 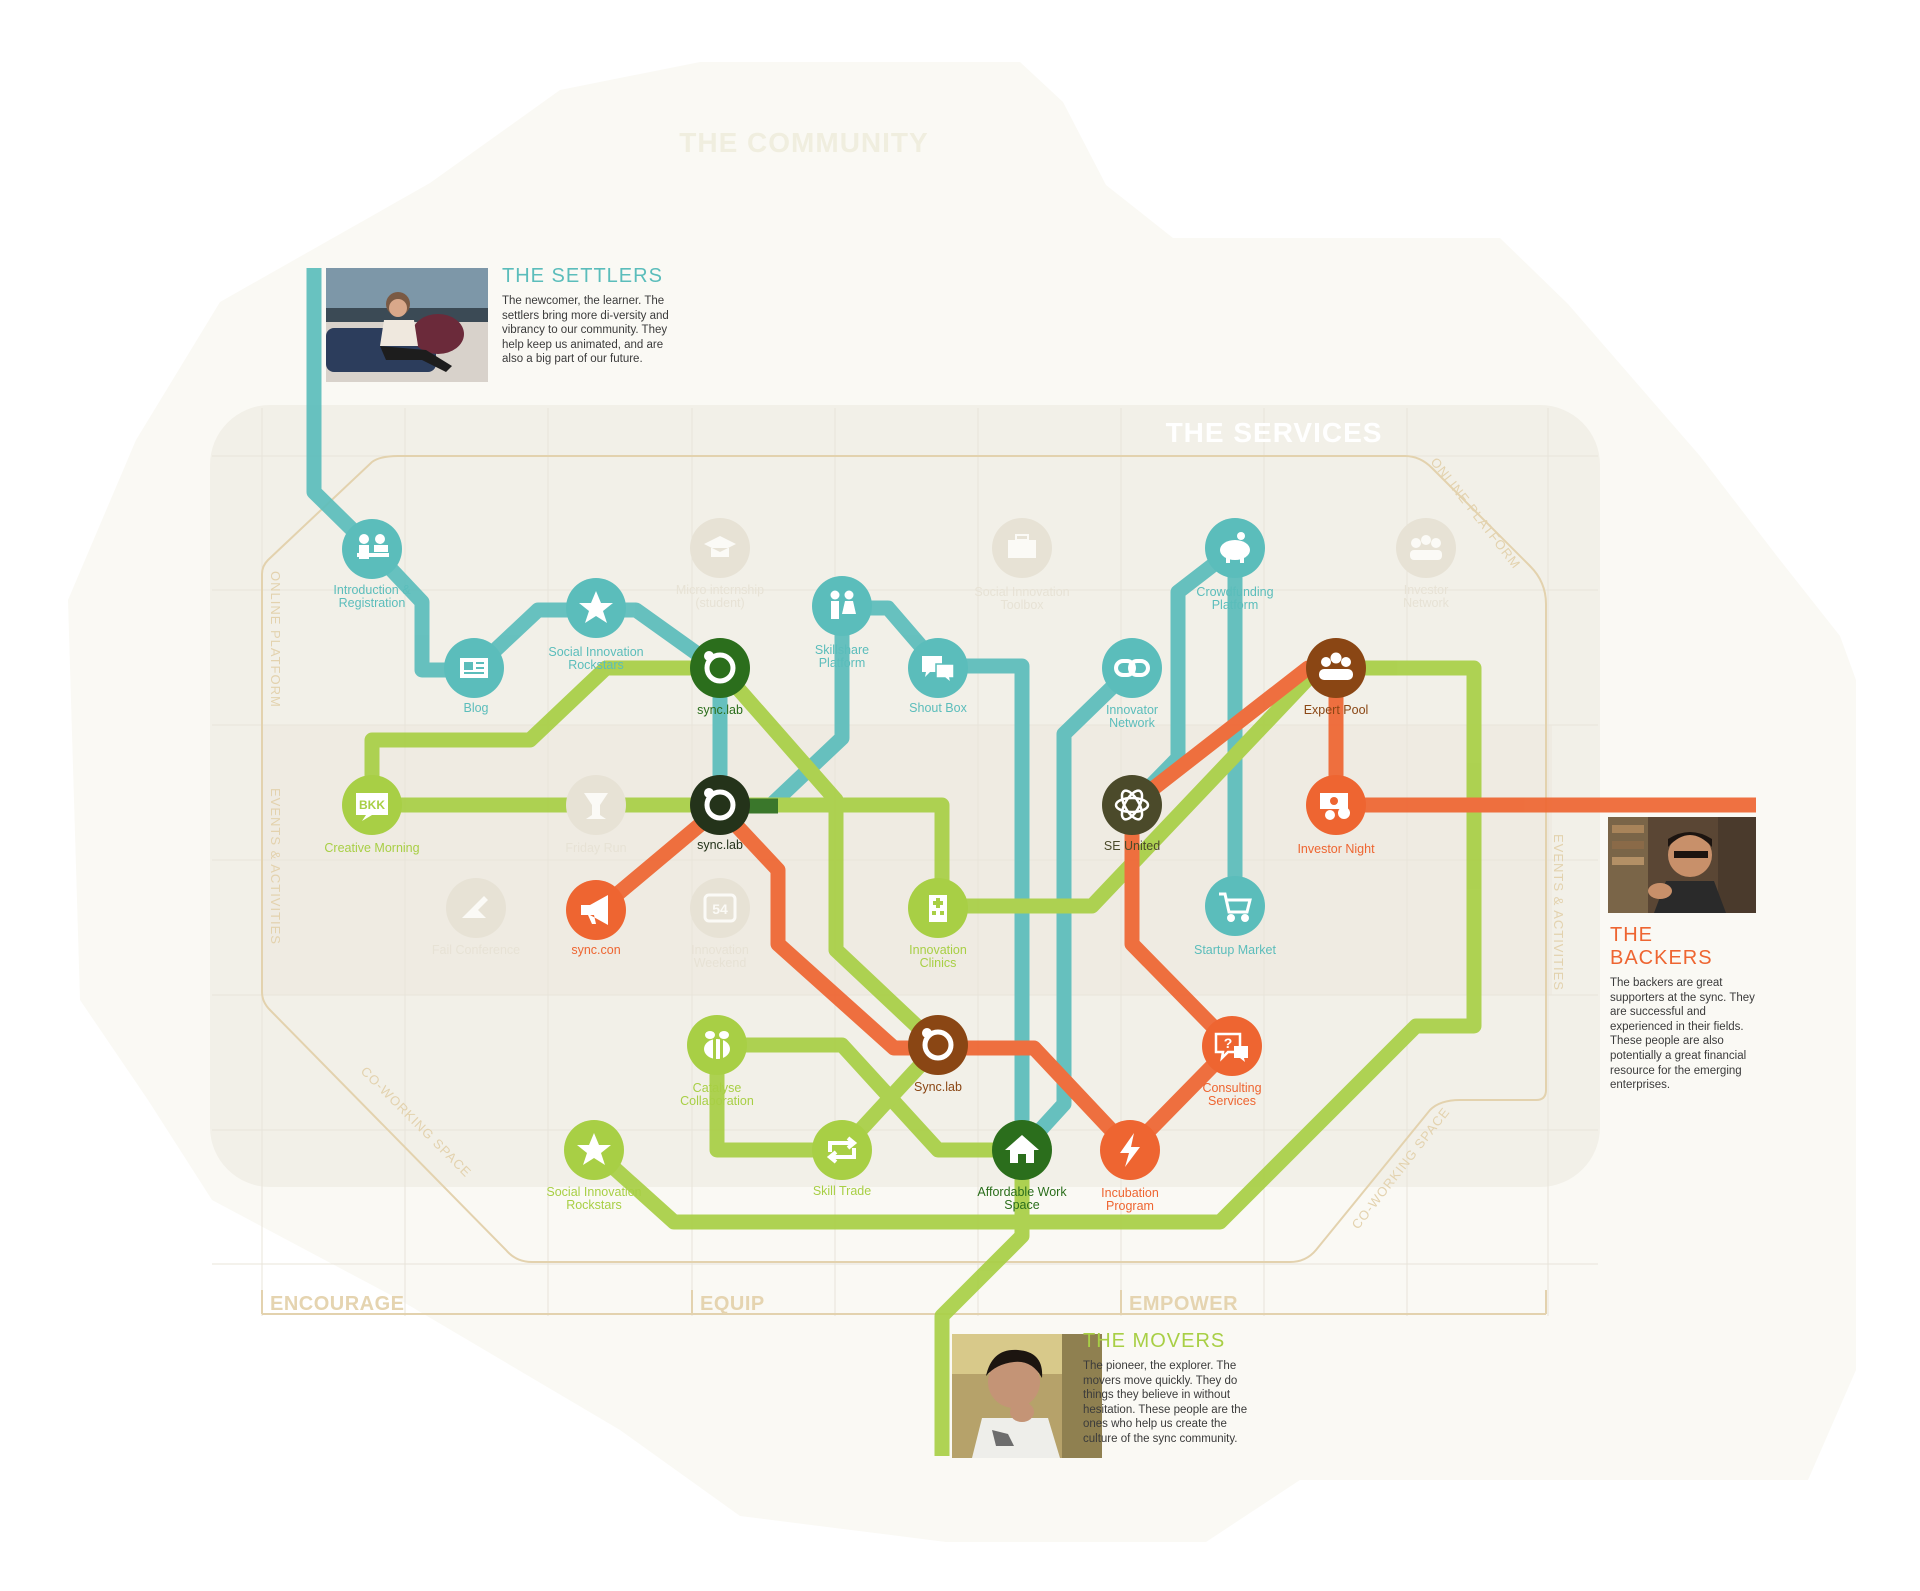 I want to click on zone-events-right: EVENTS & ACTIVITIES, so click(x=1558, y=912).